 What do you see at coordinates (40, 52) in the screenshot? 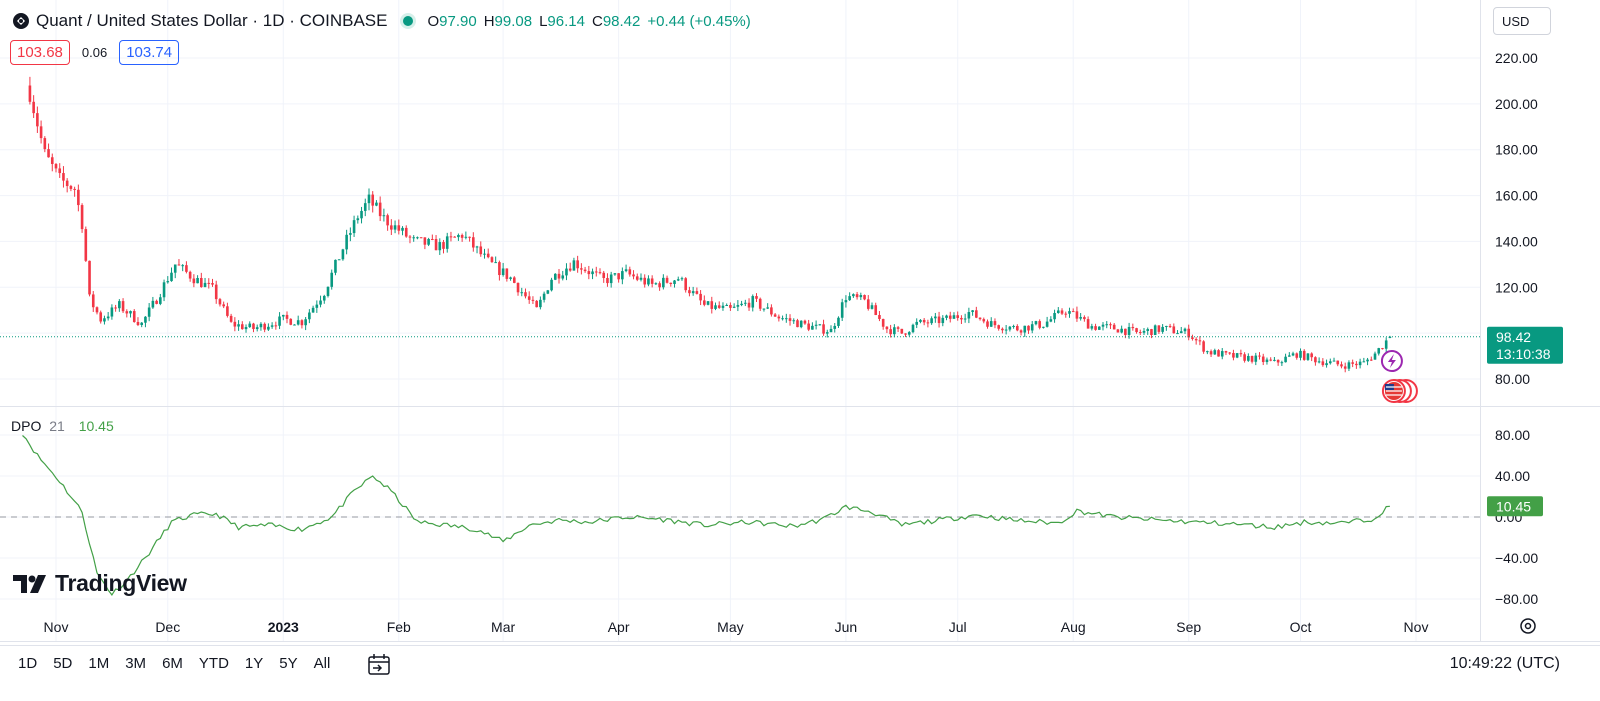
I see `sell-button: 103.68` at bounding box center [40, 52].